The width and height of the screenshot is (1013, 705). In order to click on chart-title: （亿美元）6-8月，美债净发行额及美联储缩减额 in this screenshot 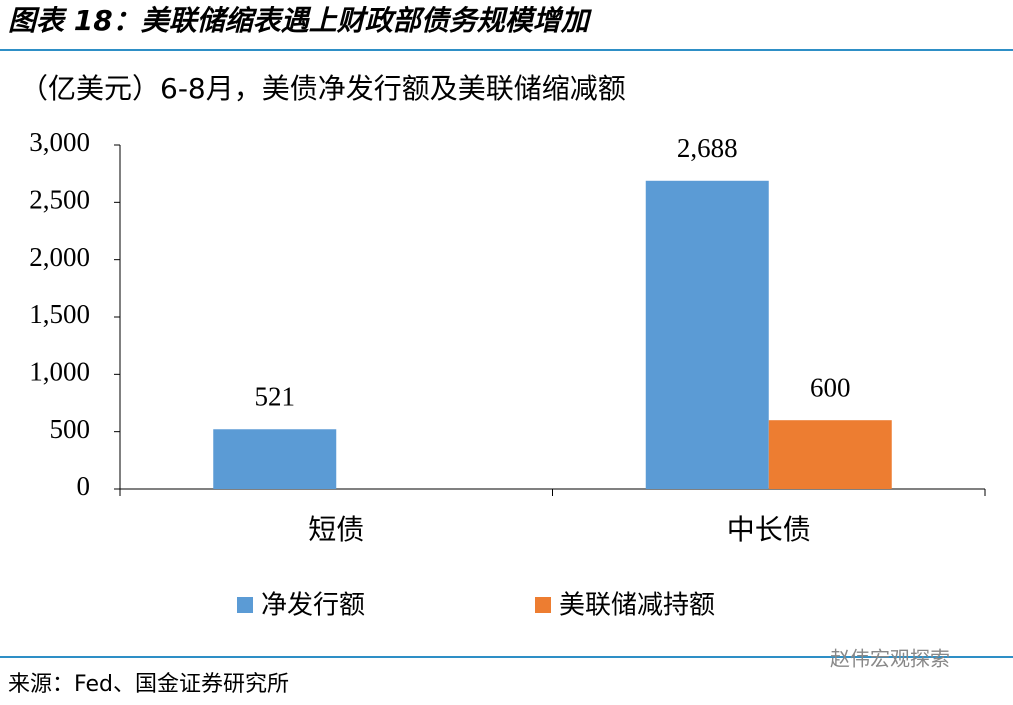, I will do `click(323, 88)`.